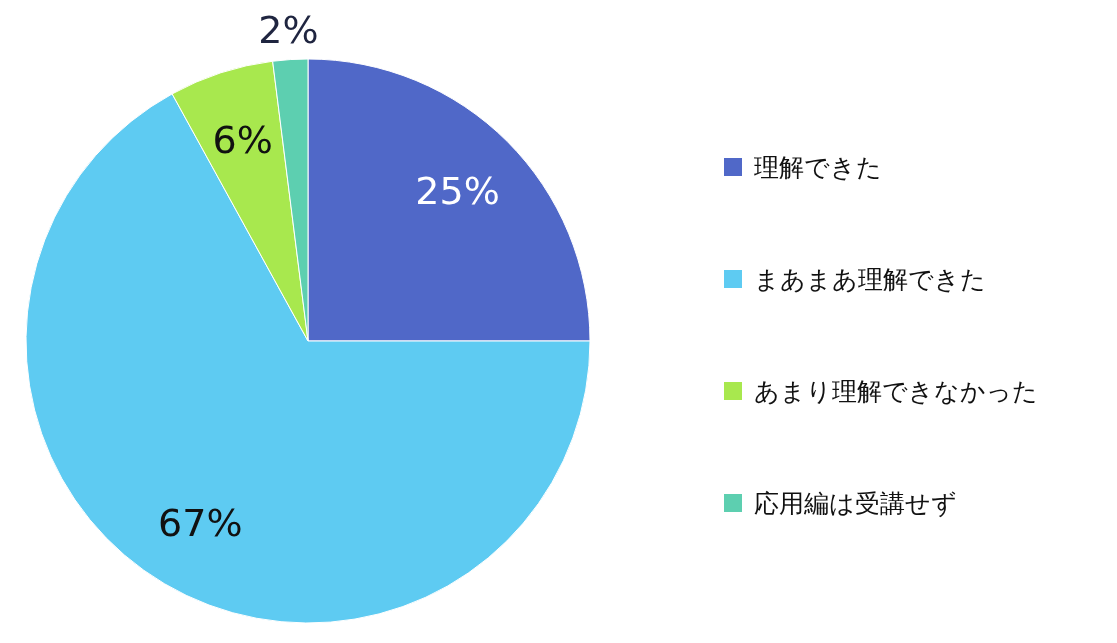 This screenshot has height=643, width=1117. Describe the element at coordinates (870, 279) in the screenshot. I see `legend-label: まあまあ理解できた` at that location.